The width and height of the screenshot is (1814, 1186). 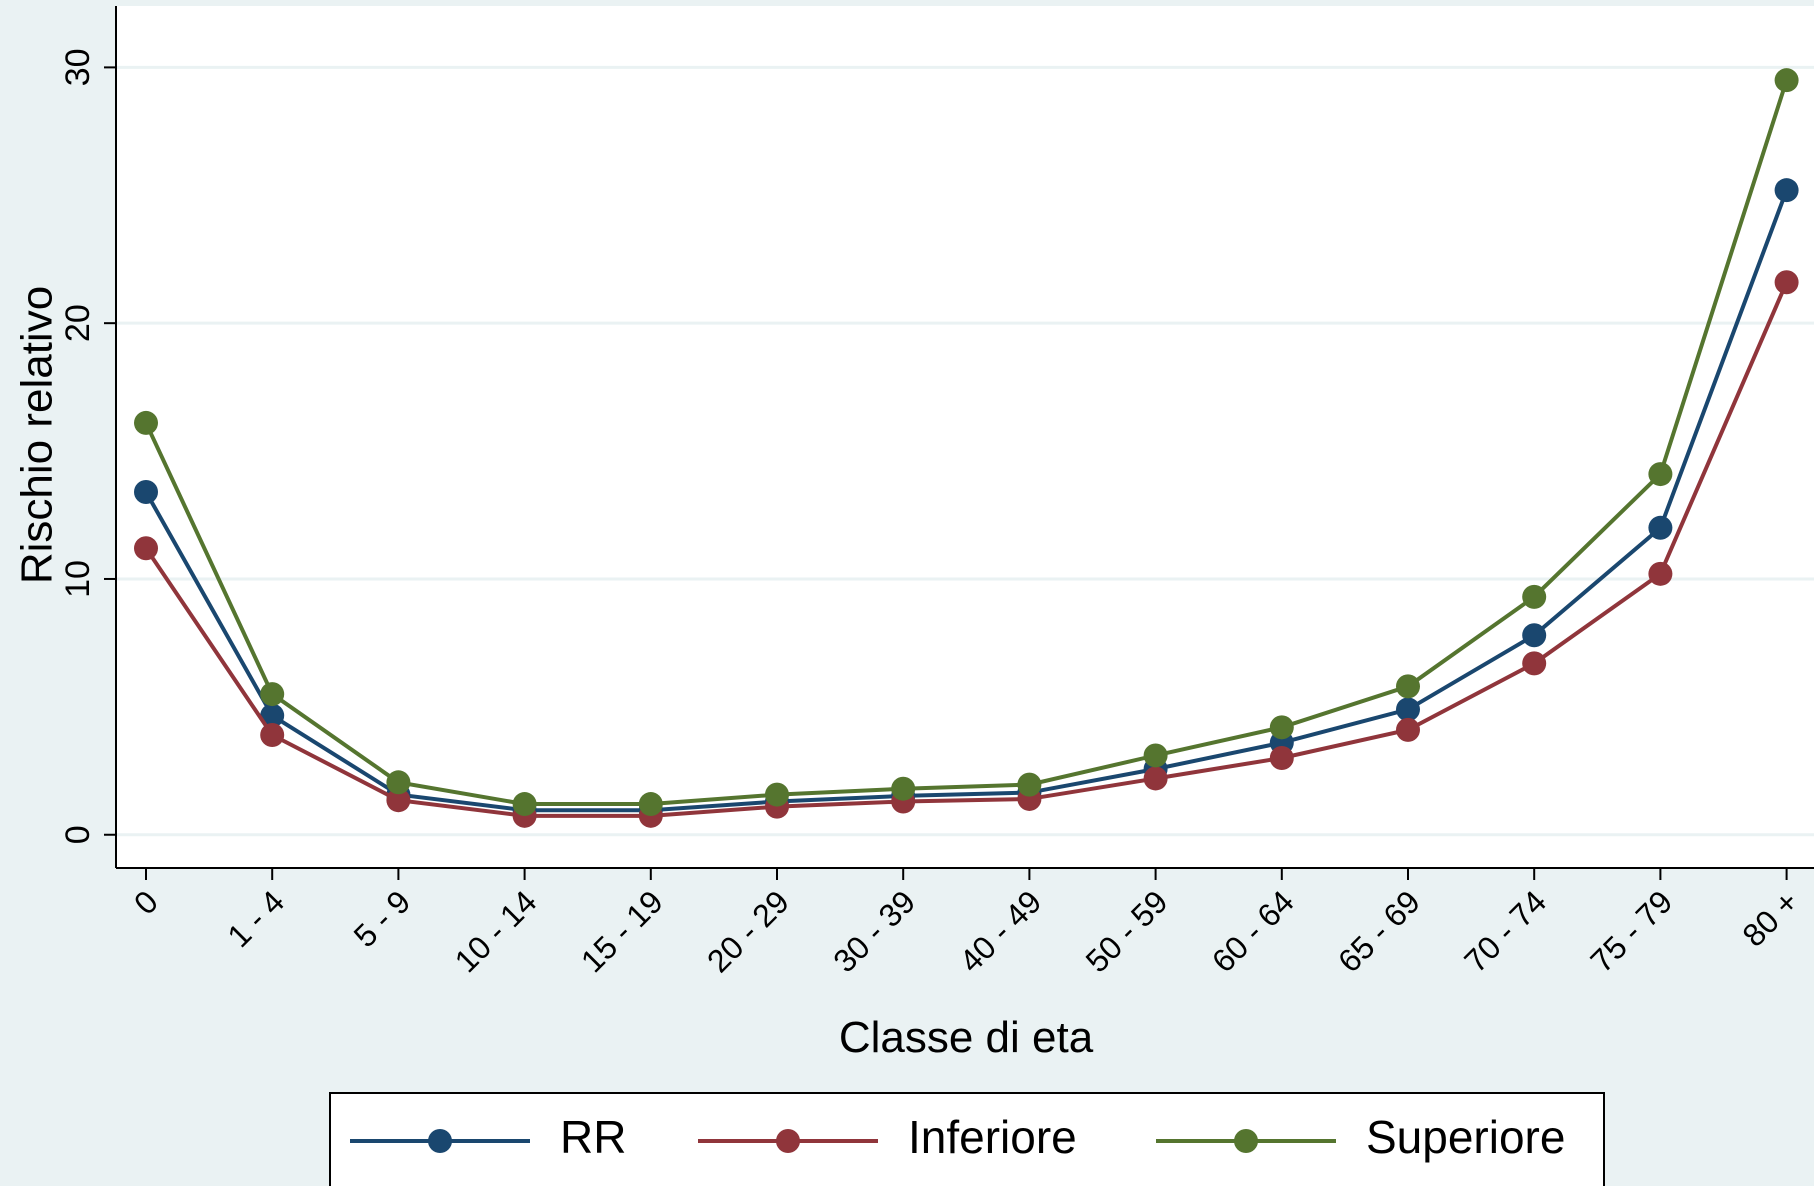 What do you see at coordinates (255, 918) in the screenshot?
I see `x-tick-label: 1 - 4` at bounding box center [255, 918].